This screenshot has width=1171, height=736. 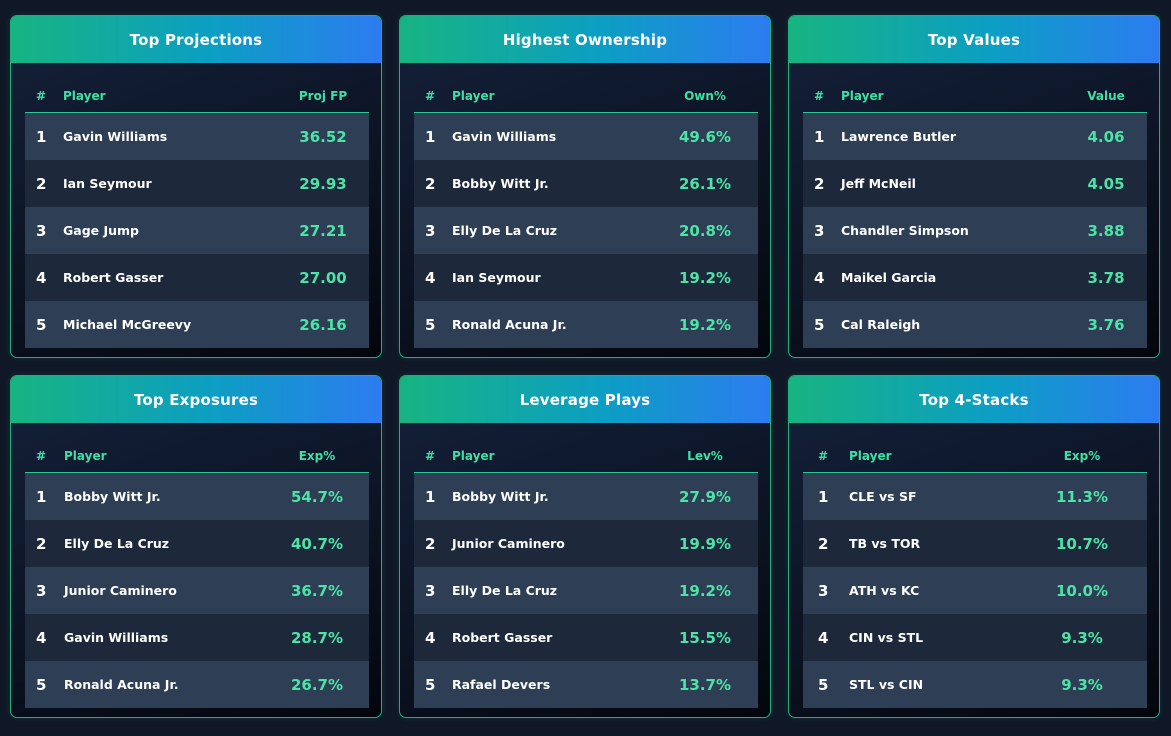 I want to click on table-row: 2 Ian Seymour 29.93, so click(x=197, y=183).